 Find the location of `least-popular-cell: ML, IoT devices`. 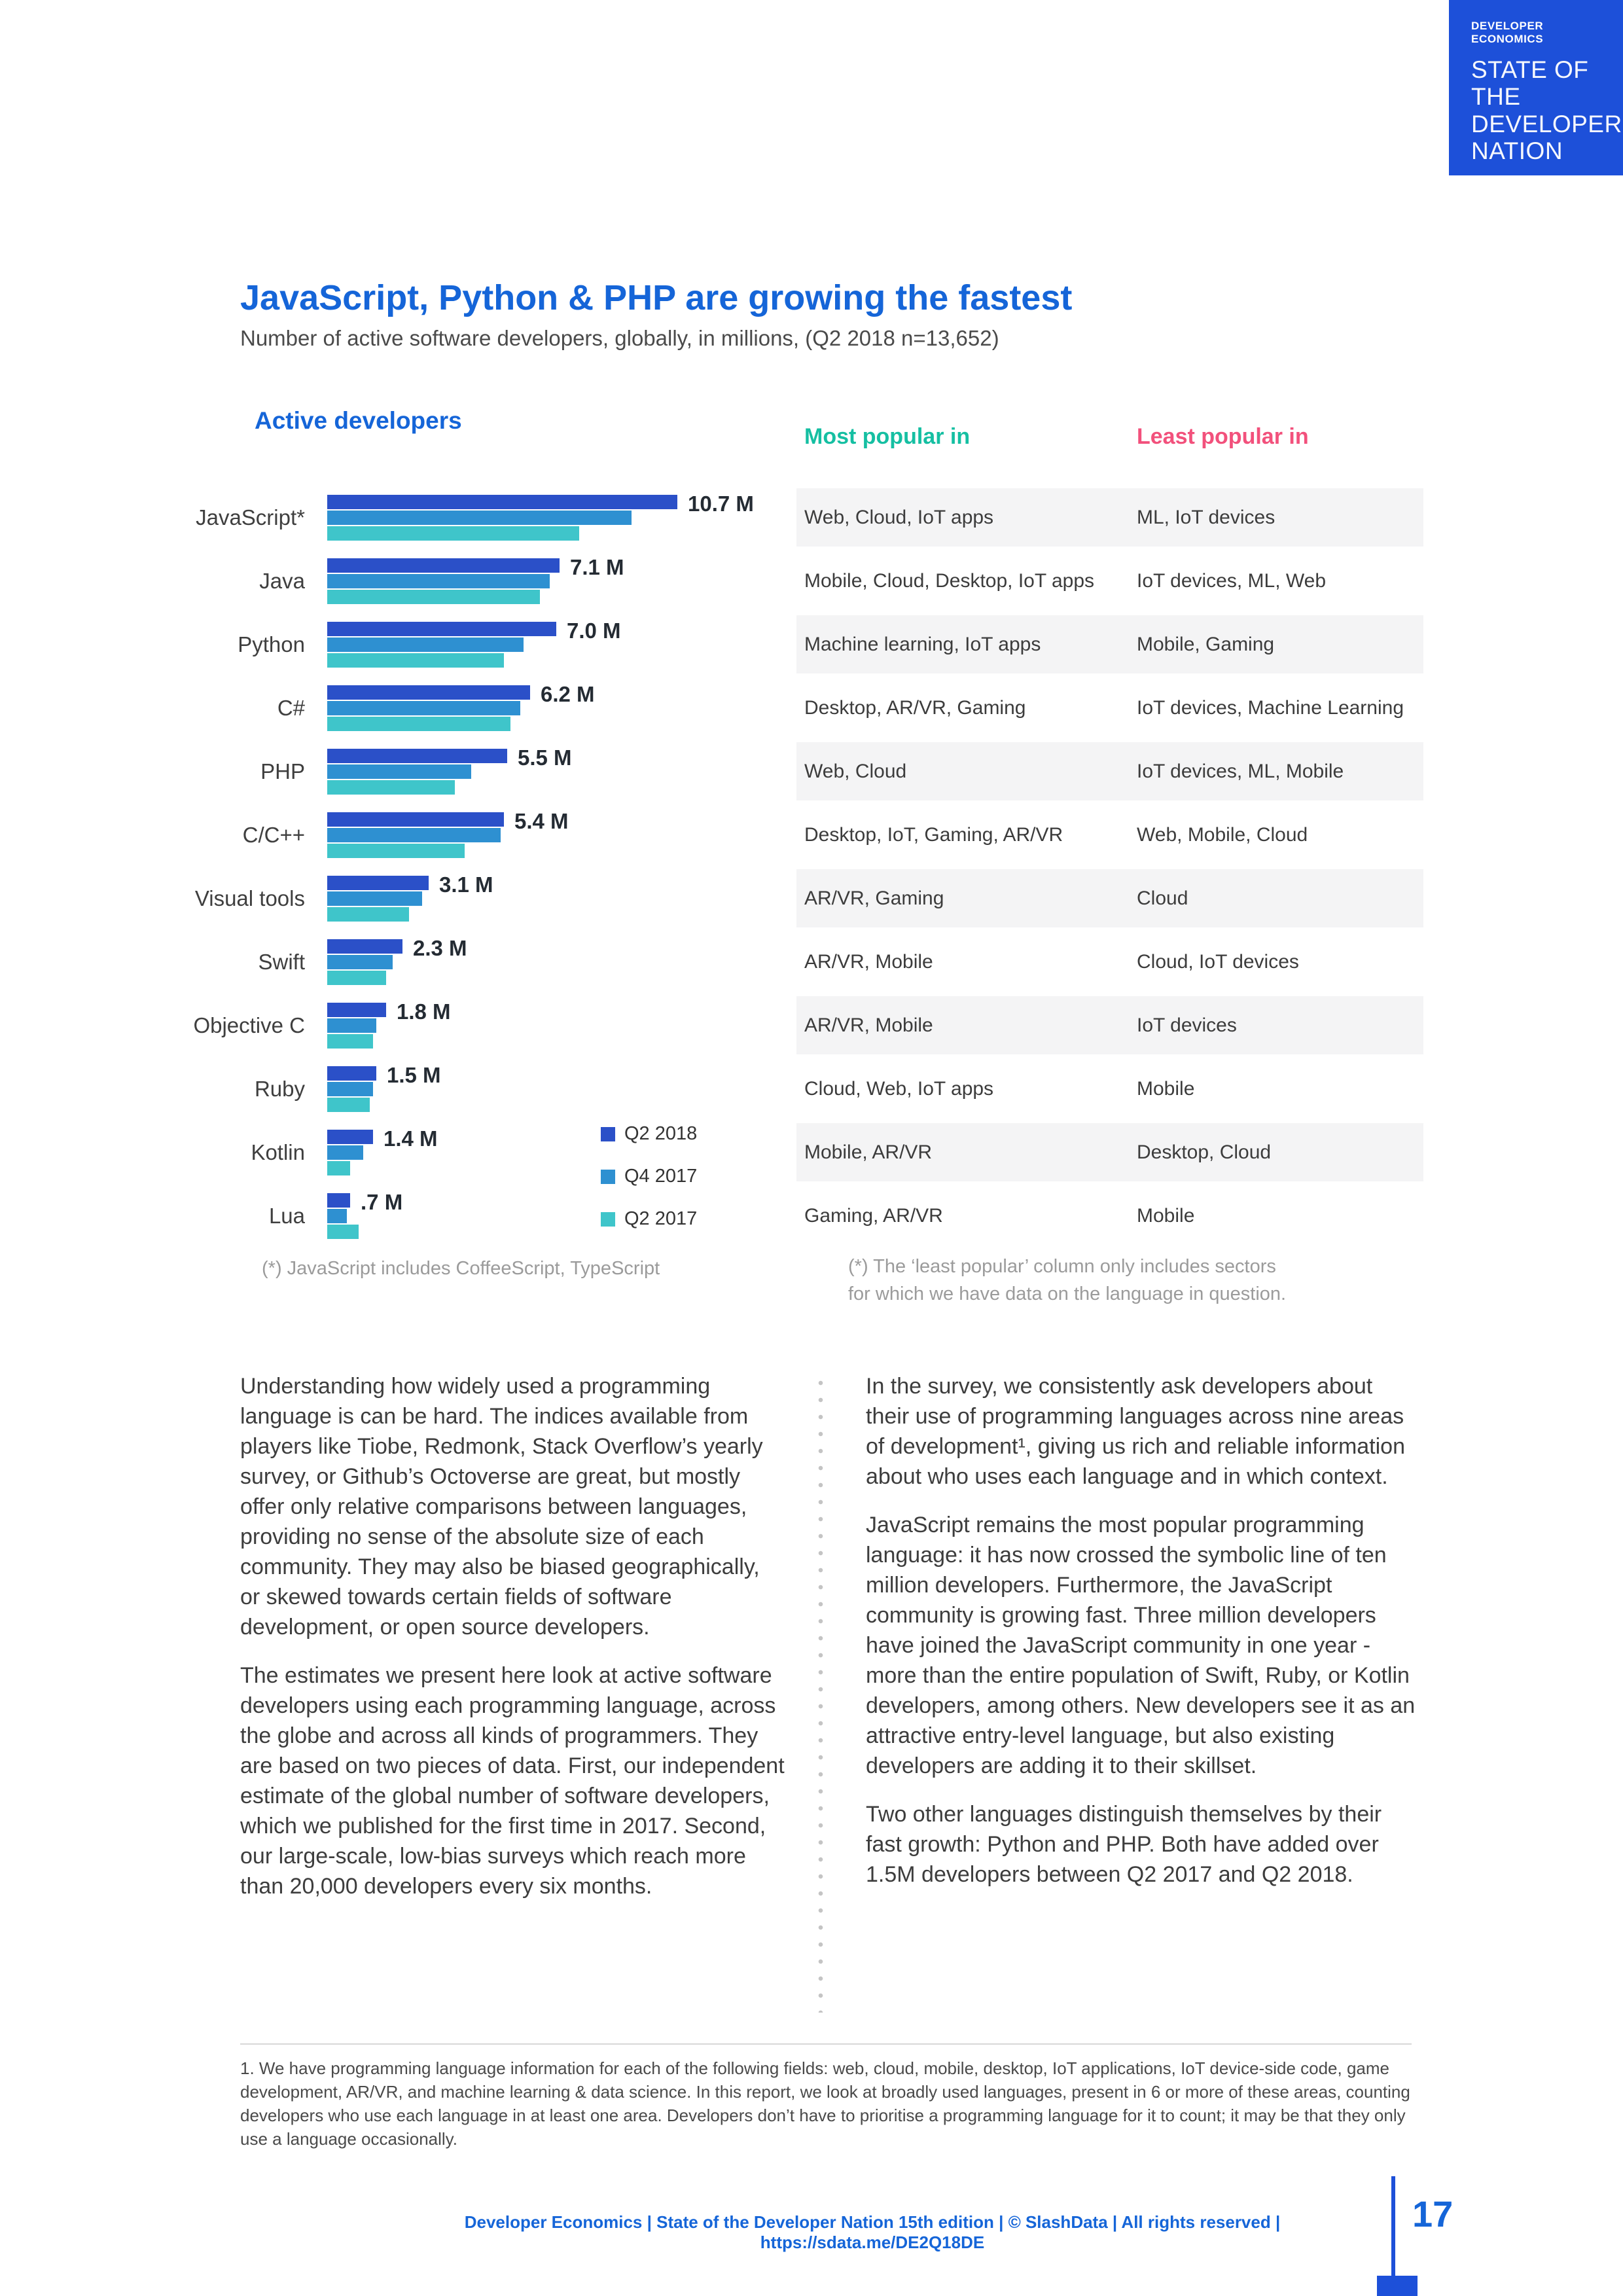

least-popular-cell: ML, IoT devices is located at coordinates (1206, 517).